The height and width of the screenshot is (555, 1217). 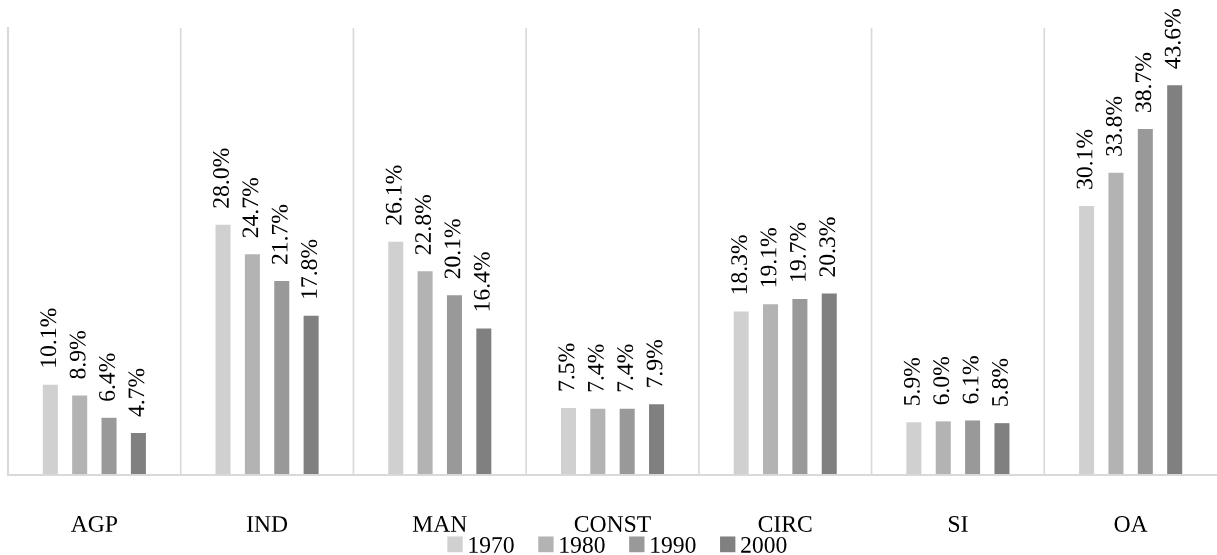 I want to click on x-tick-label: CONST, so click(x=612, y=524).